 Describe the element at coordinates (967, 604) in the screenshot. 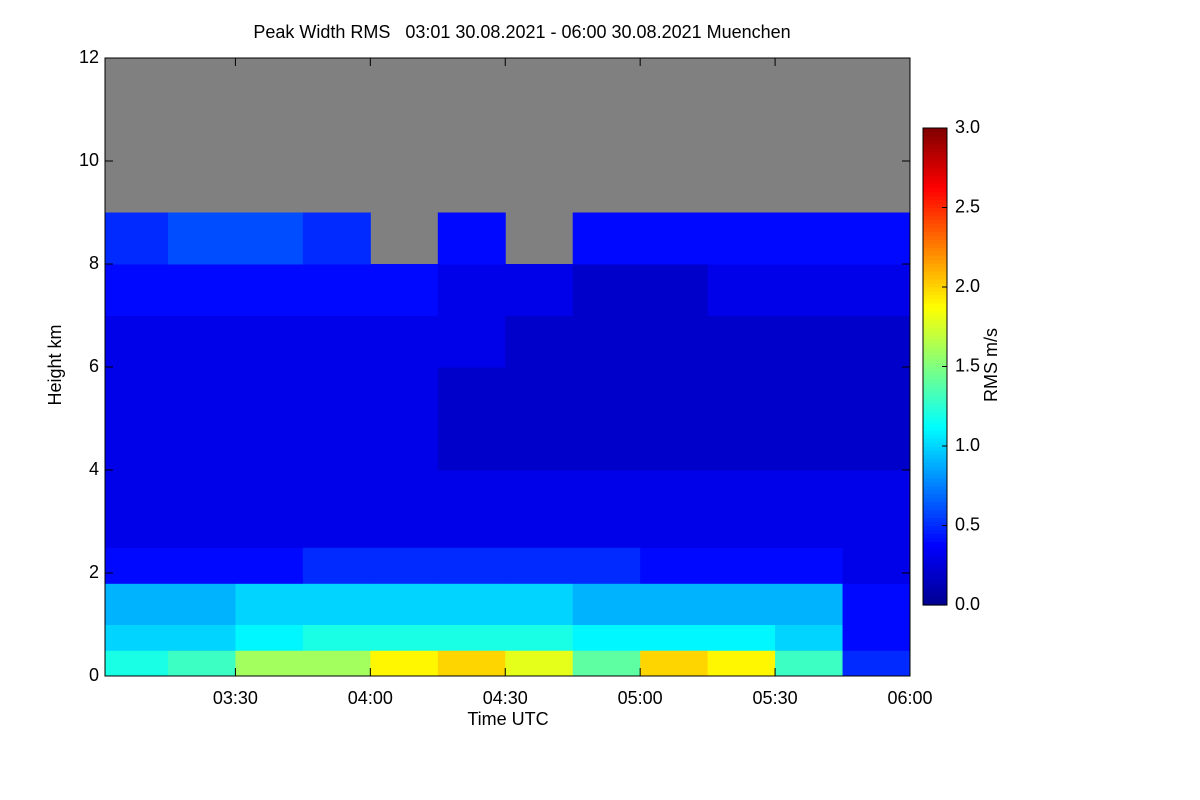

I see `colorbar-tick-label: 0.0` at that location.